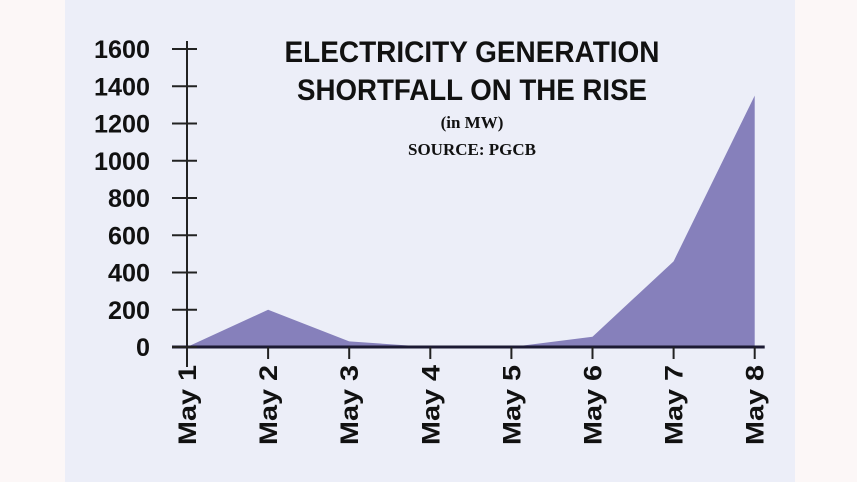  I want to click on y-tick-label: 1000, so click(122, 162).